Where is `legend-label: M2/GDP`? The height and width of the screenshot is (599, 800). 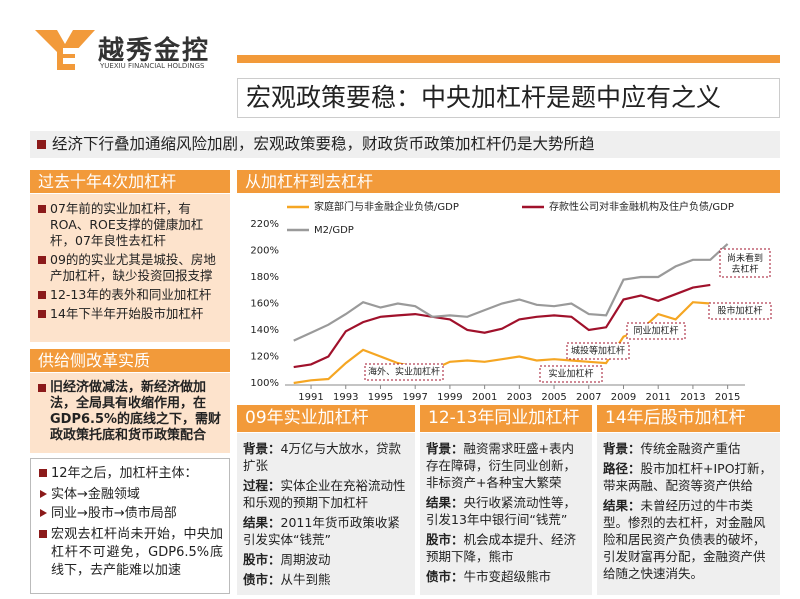
legend-label: M2/GDP is located at coordinates (334, 230).